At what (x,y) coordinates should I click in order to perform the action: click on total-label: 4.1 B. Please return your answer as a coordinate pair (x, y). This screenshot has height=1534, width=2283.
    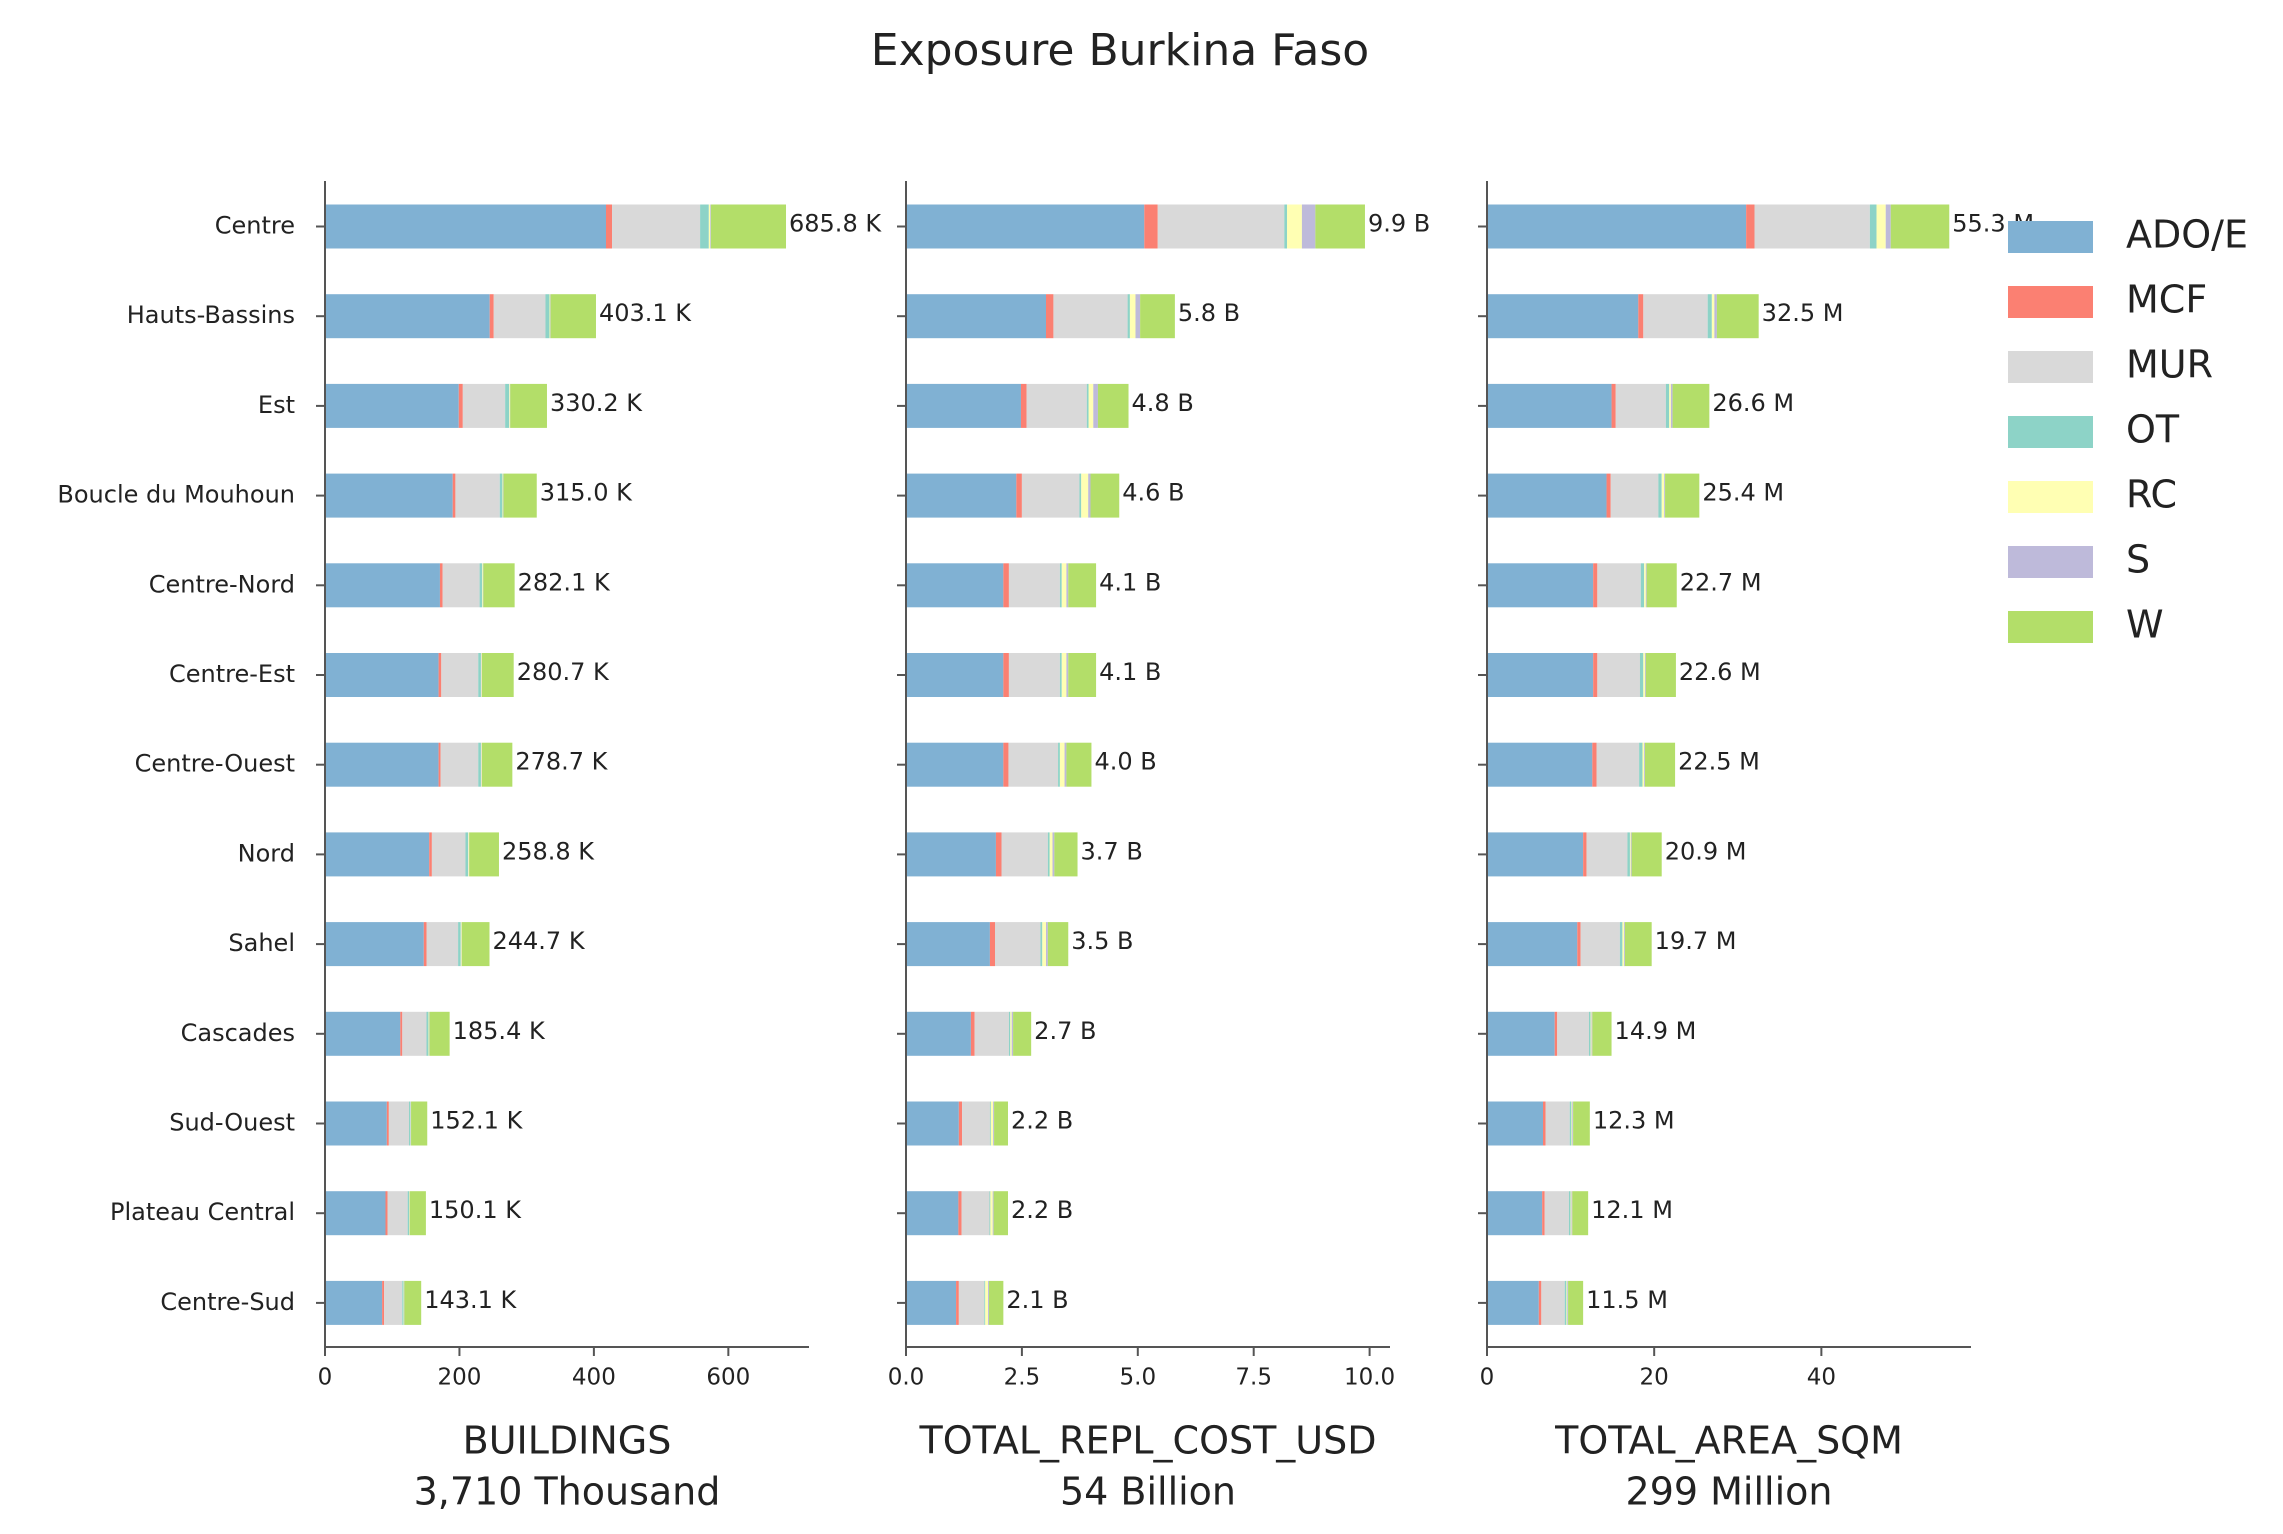
    Looking at the image, I should click on (1130, 672).